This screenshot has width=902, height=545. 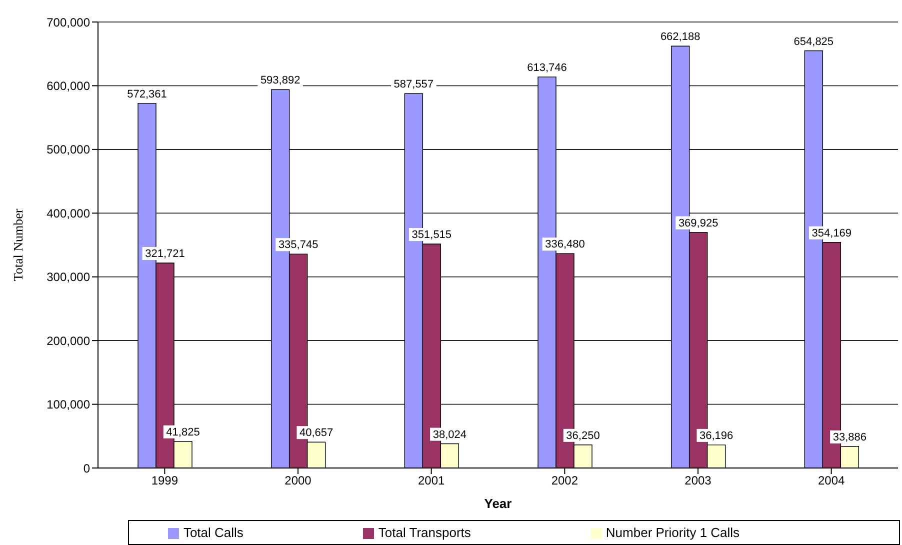 What do you see at coordinates (164, 481) in the screenshot?
I see `x-tick-label: 1999` at bounding box center [164, 481].